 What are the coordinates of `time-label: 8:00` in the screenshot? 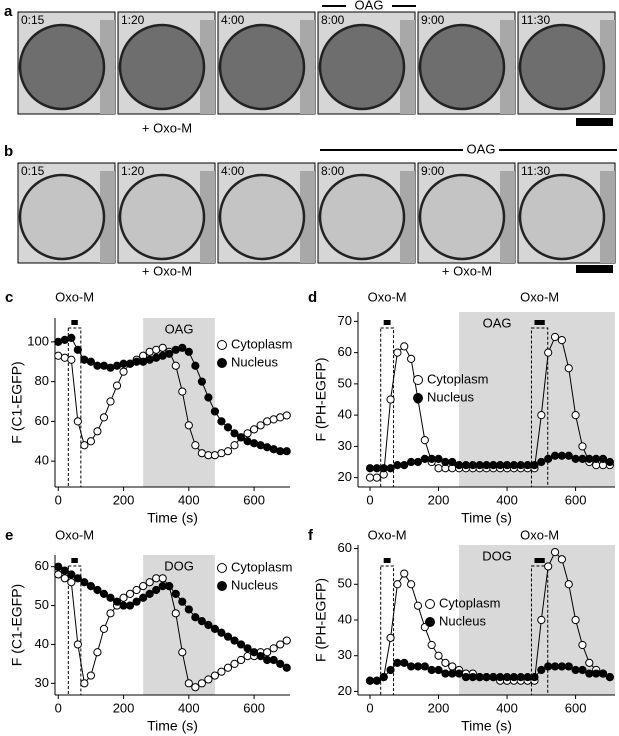 It's located at (333, 20).